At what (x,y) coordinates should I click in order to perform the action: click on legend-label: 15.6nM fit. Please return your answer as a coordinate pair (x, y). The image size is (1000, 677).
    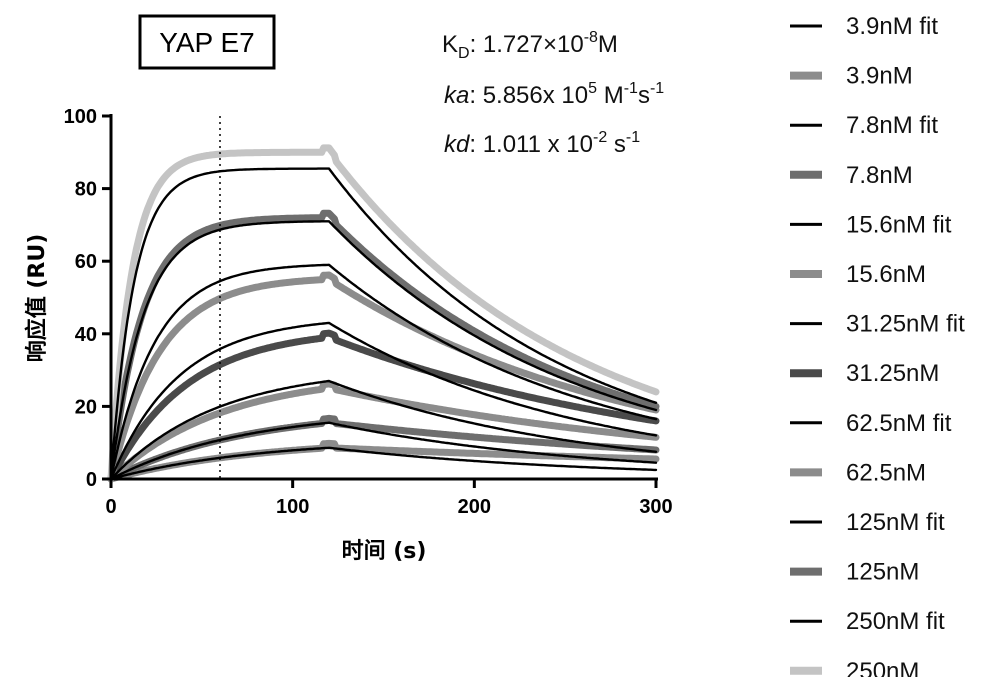
    Looking at the image, I should click on (899, 224).